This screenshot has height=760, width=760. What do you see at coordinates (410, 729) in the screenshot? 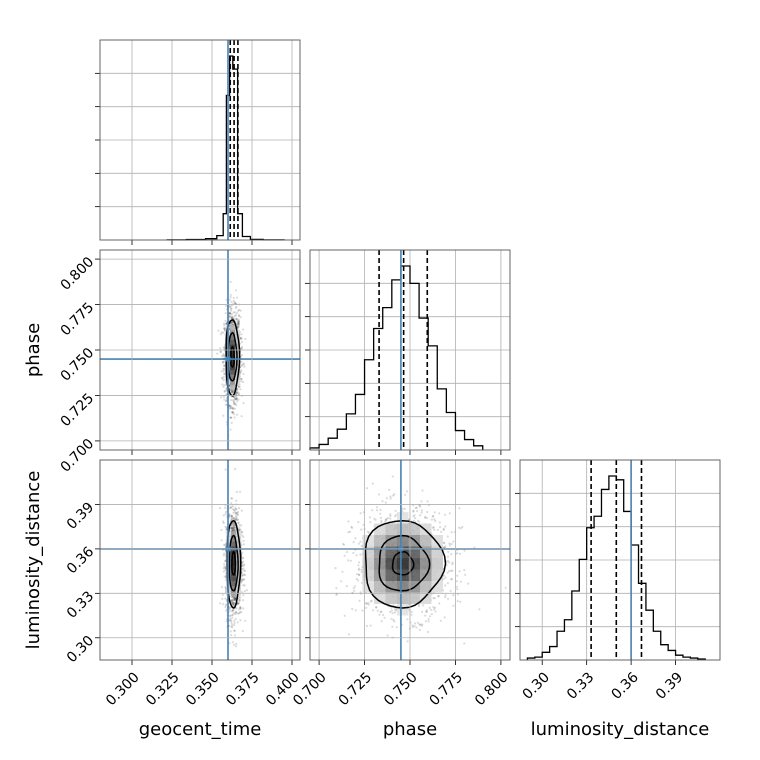
I see `xlabel-phase: phase` at bounding box center [410, 729].